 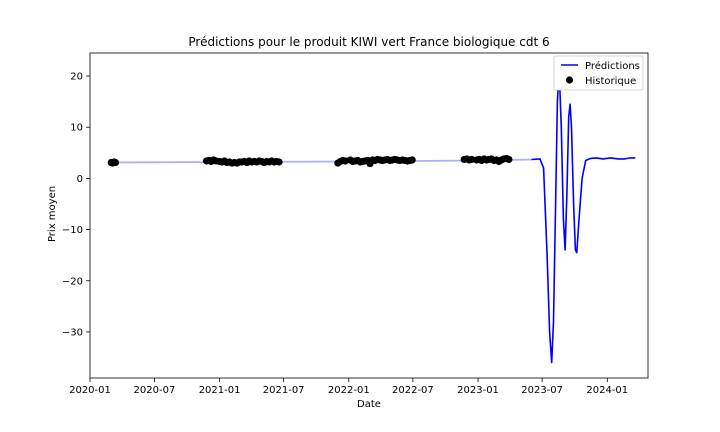 I want to click on y-tick-label: 20, so click(x=76, y=77).